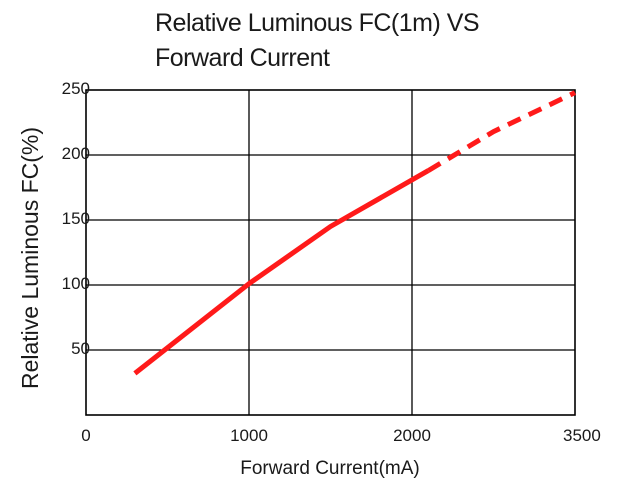 This screenshot has width=618, height=487. Describe the element at coordinates (76, 218) in the screenshot. I see `y-tick-label: 150` at that location.